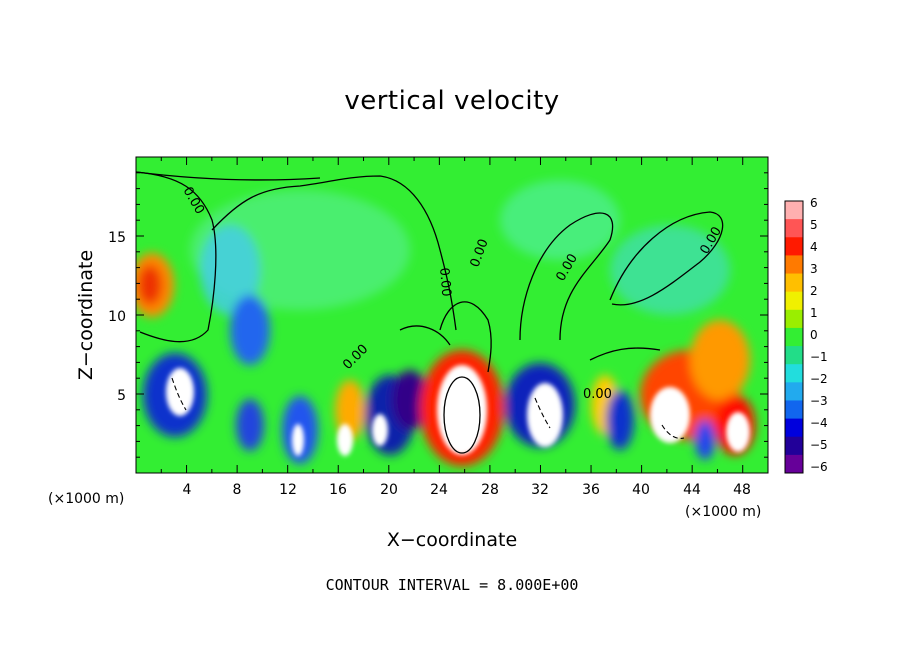  Describe the element at coordinates (86, 499) in the screenshot. I see `x-unit-label-left: (×1000 m)` at that location.